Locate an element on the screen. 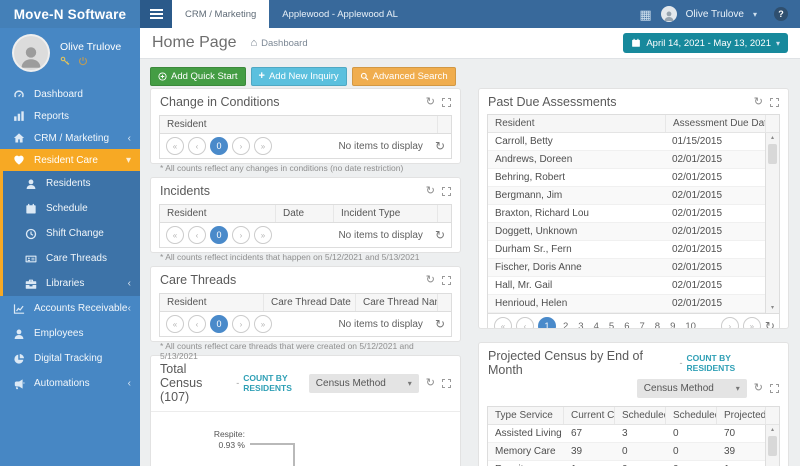 The image size is (800, 466). column-header-assessment-due-date: Assessment Due Date is located at coordinates (716, 123).